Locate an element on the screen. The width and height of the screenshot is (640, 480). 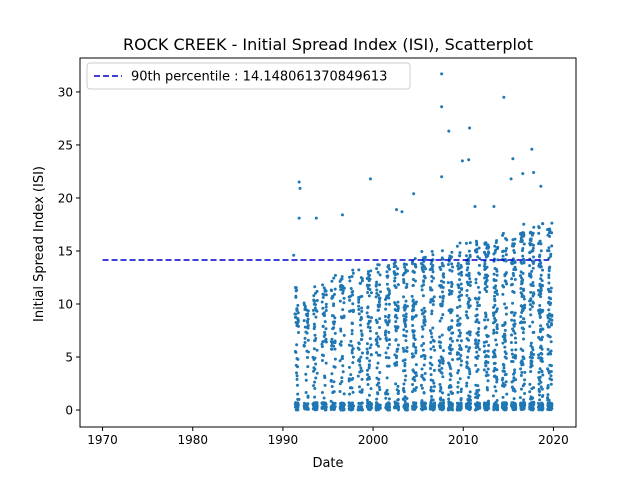
x-tick-label: 1990 is located at coordinates (283, 440).